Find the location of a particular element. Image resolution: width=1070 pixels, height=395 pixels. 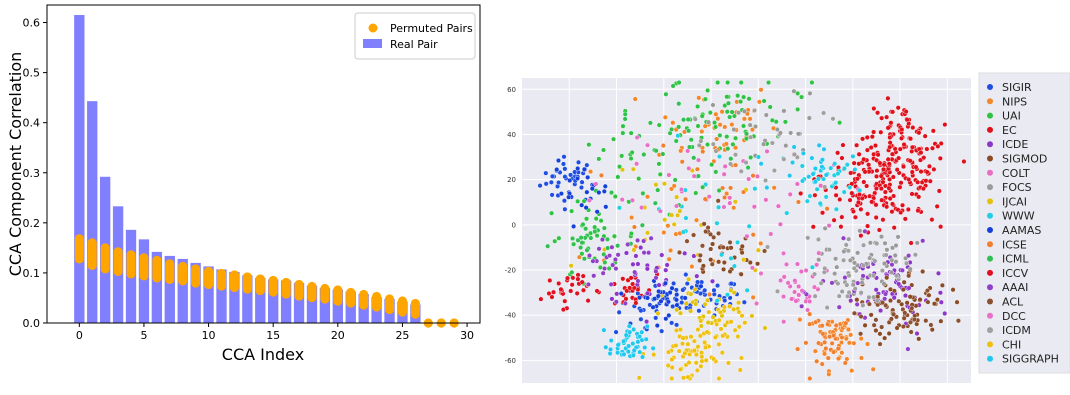

x-tick-label: 5 is located at coordinates (143, 335).